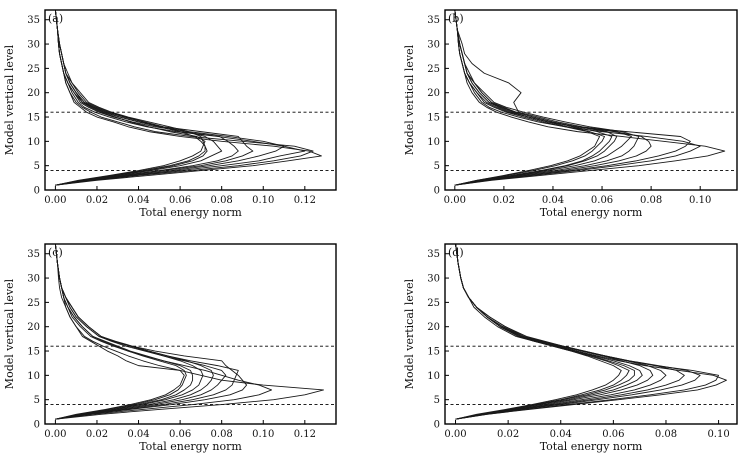  What do you see at coordinates (456, 252) in the screenshot?
I see `panel-label: (d)` at bounding box center [456, 252].